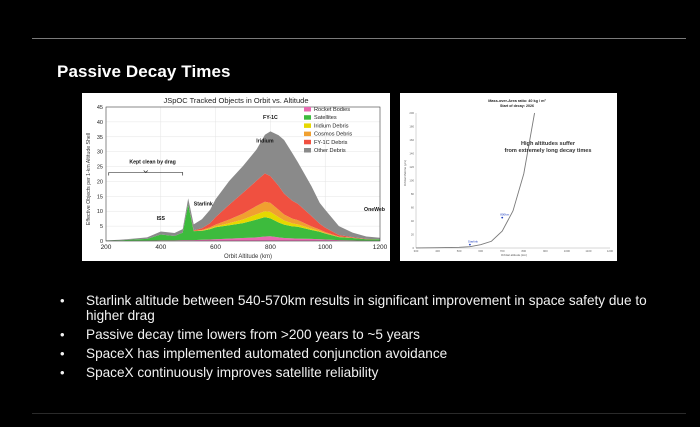 Image resolution: width=700 pixels, height=427 pixels. I want to click on y-tick-label: 5, so click(101, 227).